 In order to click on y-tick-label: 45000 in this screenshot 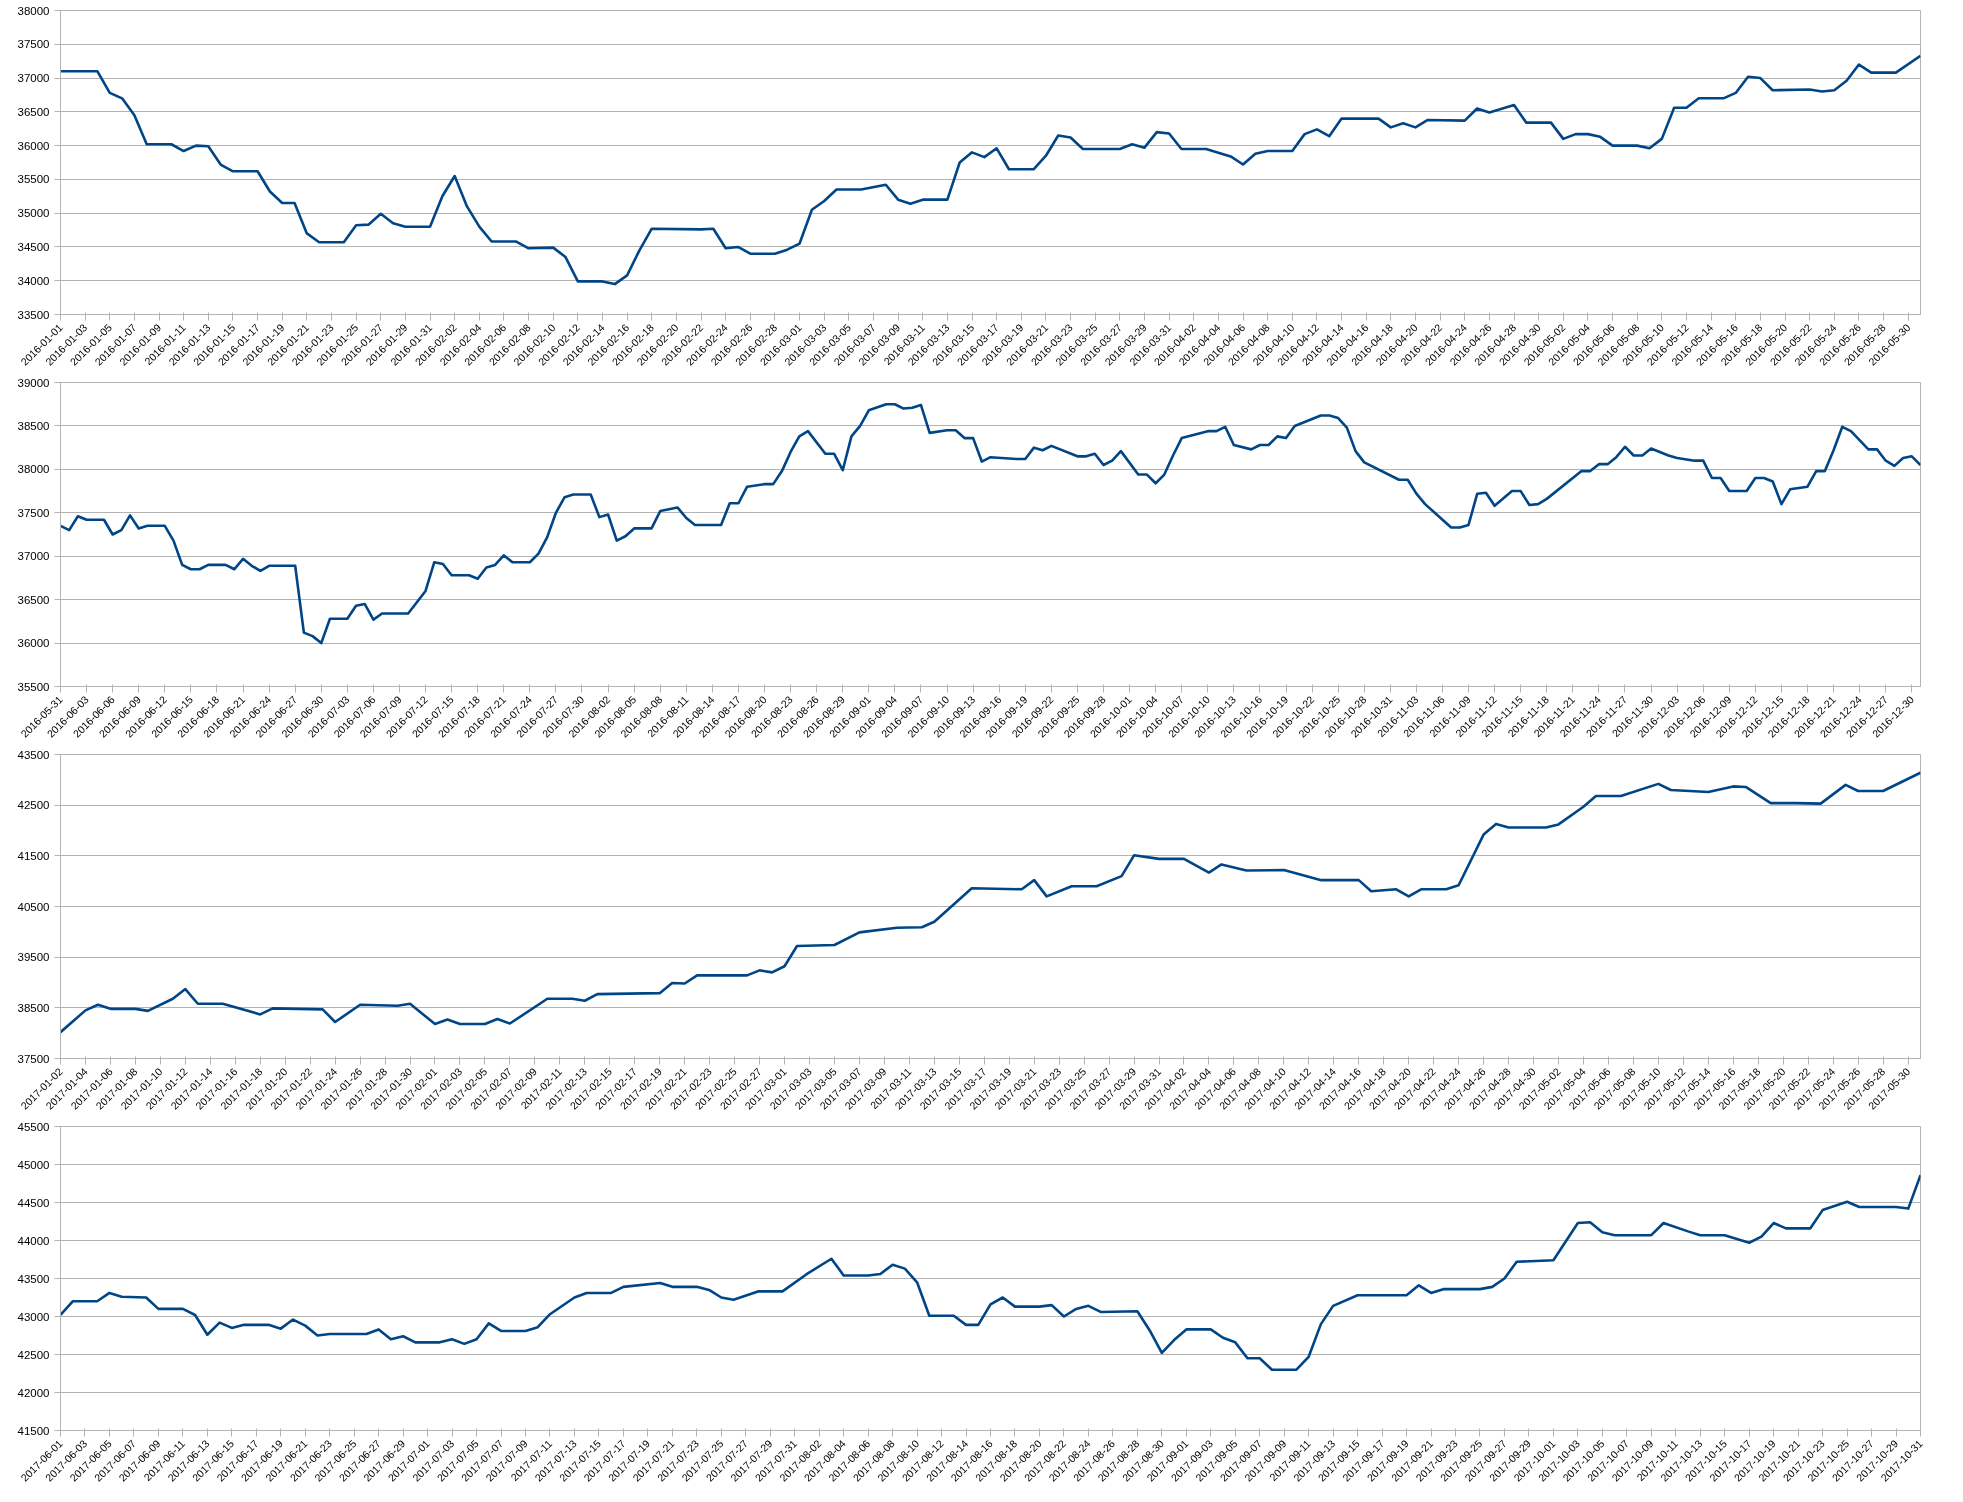, I will do `click(33, 1164)`.